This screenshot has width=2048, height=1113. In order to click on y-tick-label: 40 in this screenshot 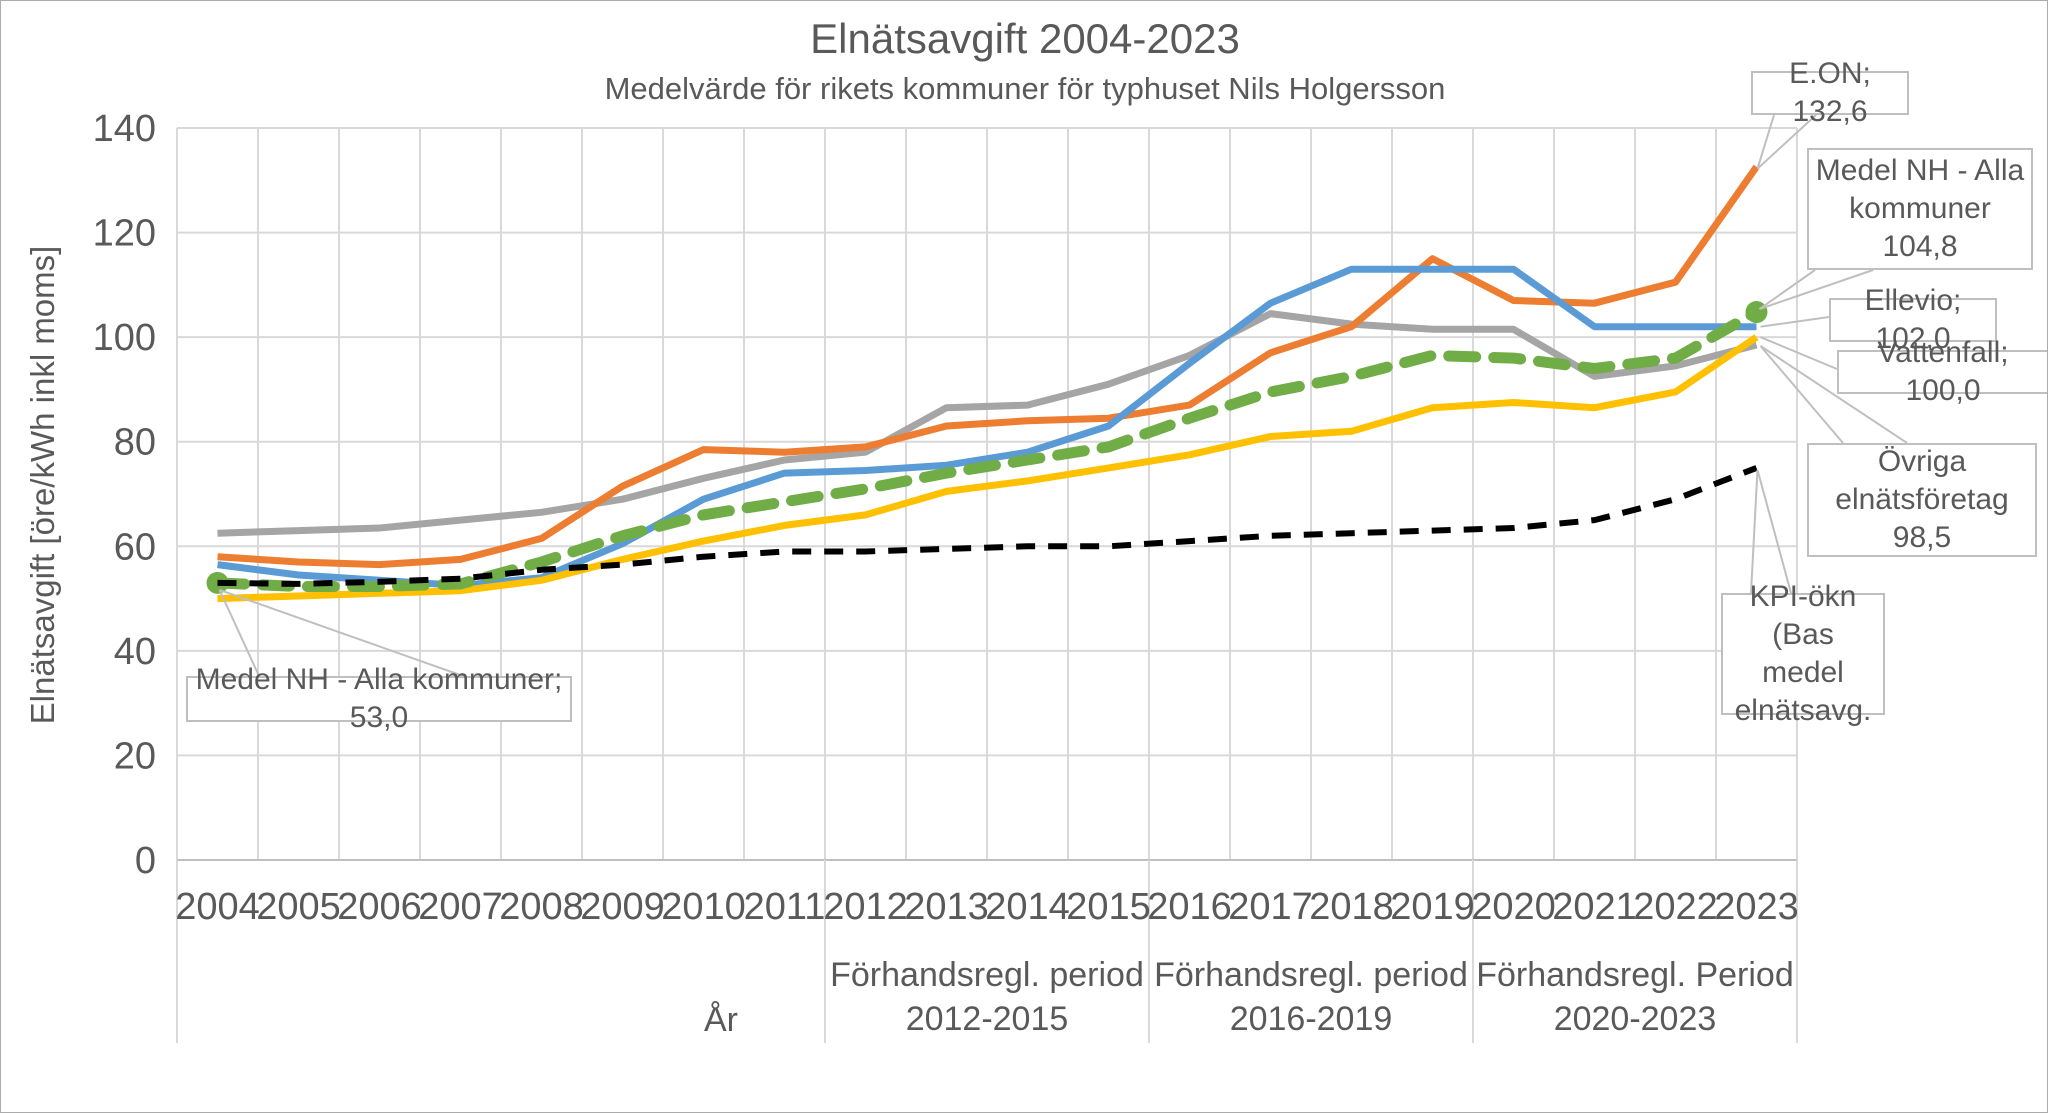, I will do `click(135, 652)`.